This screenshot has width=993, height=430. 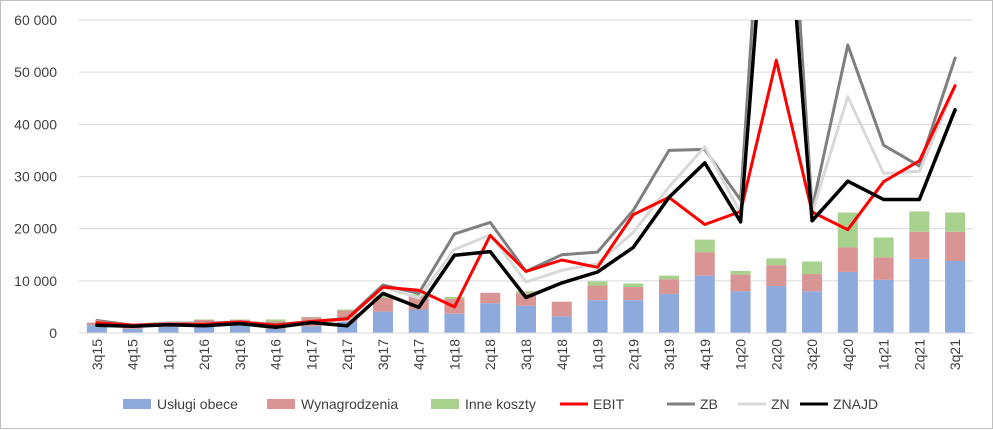 What do you see at coordinates (812, 354) in the screenshot?
I see `x-tick-label: 3q20` at bounding box center [812, 354].